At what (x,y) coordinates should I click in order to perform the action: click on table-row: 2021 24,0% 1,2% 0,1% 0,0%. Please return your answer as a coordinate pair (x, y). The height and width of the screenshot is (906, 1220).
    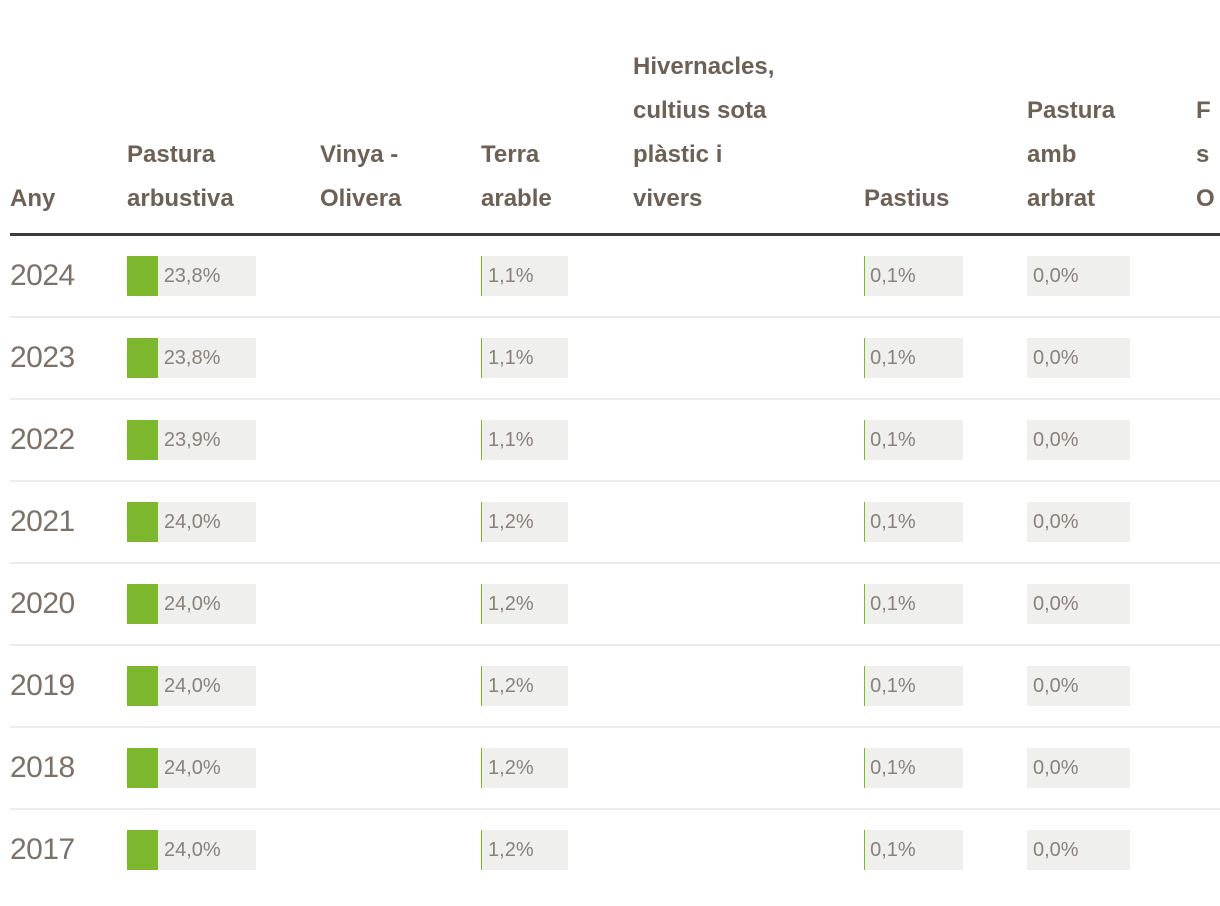
    Looking at the image, I should click on (615, 523).